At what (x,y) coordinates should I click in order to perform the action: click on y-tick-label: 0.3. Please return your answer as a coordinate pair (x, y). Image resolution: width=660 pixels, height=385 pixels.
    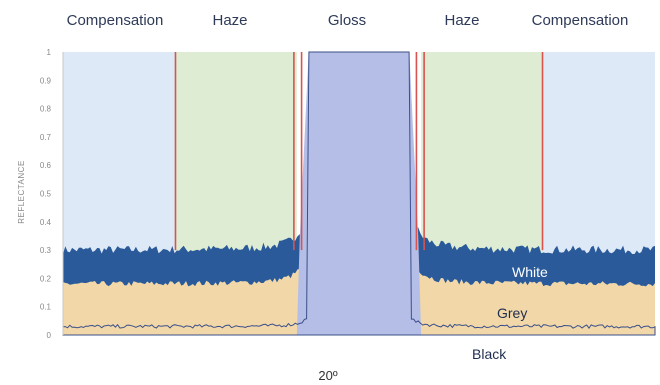
    Looking at the image, I should click on (46, 250).